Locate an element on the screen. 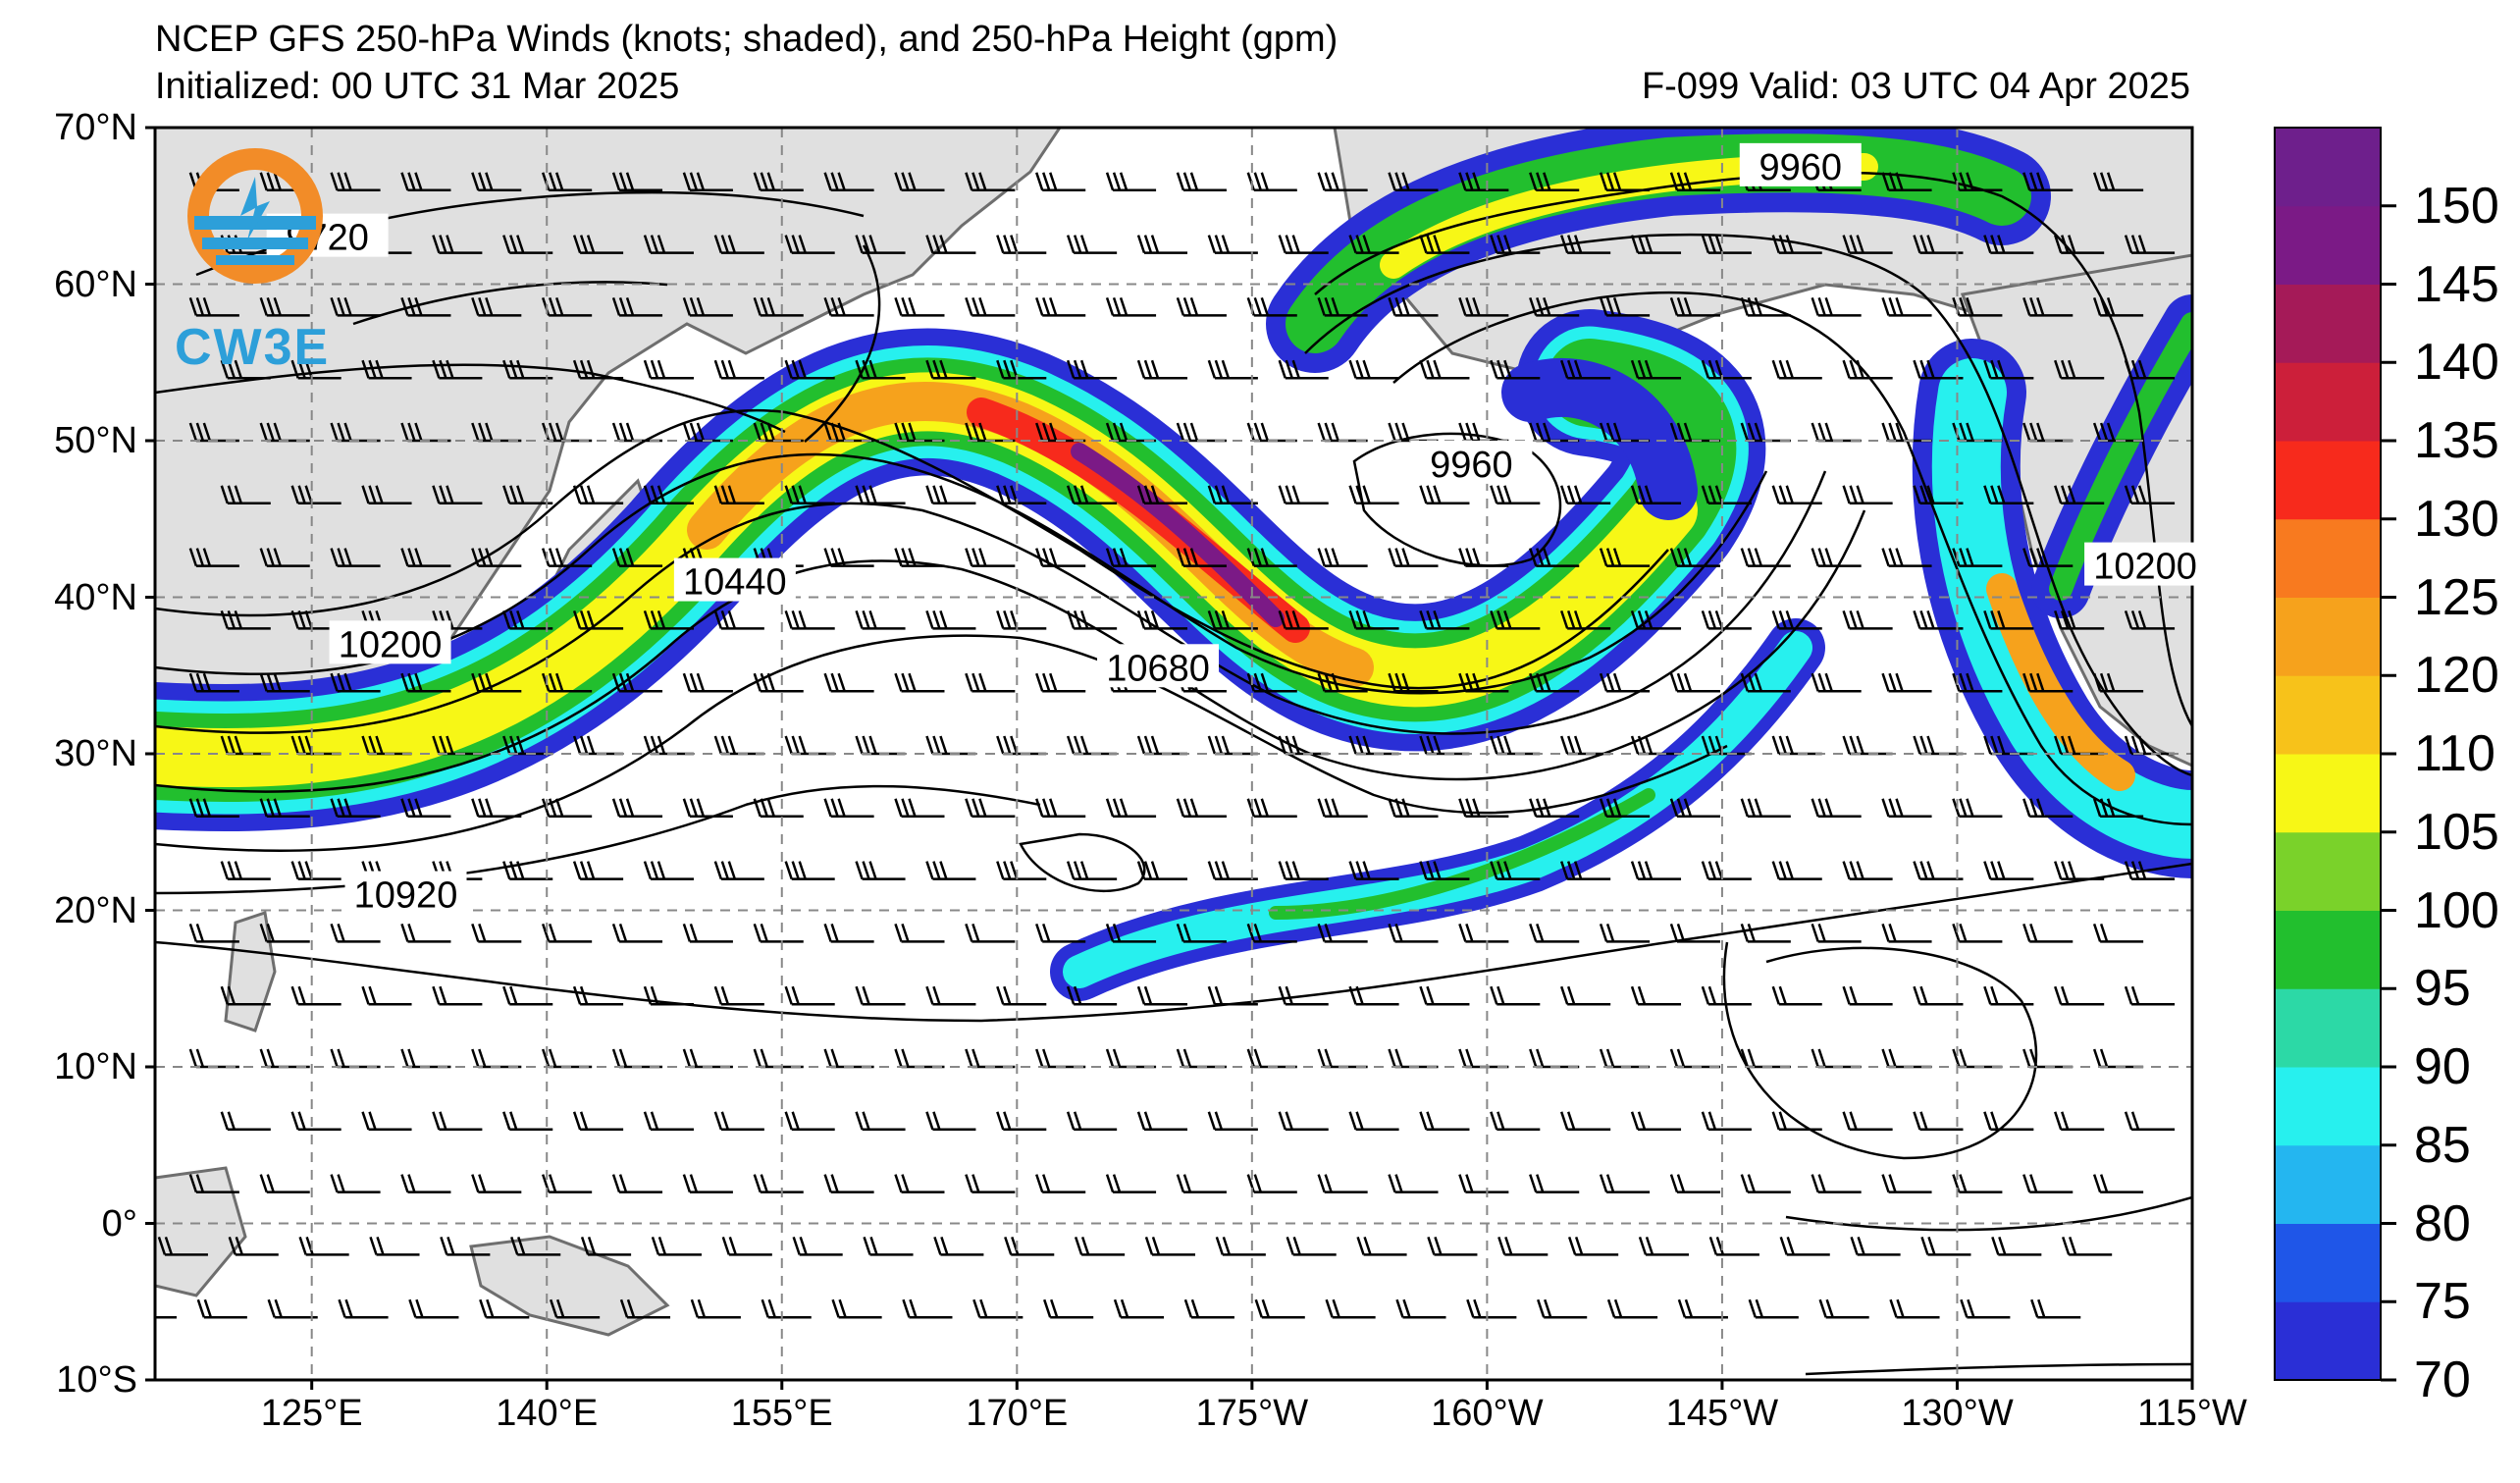  contour-label: 10440 is located at coordinates (734, 580).